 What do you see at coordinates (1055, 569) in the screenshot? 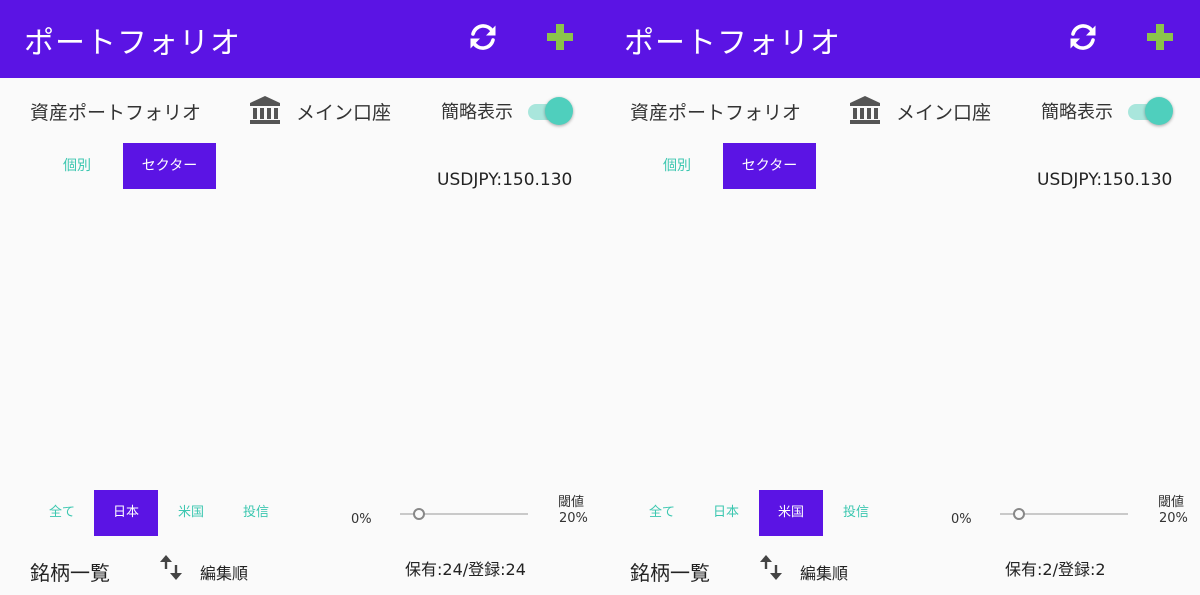
I see `holdings-count: 保有:2/登録:2` at bounding box center [1055, 569].